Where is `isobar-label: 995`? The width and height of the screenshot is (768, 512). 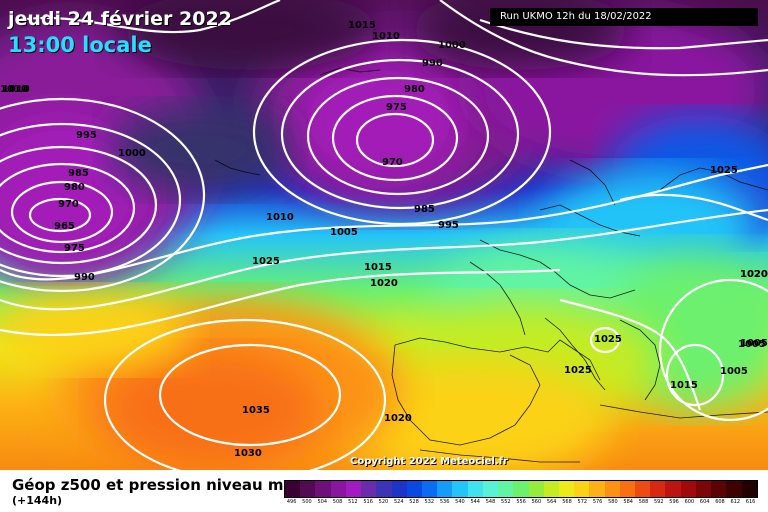 isobar-label: 995 is located at coordinates (448, 225).